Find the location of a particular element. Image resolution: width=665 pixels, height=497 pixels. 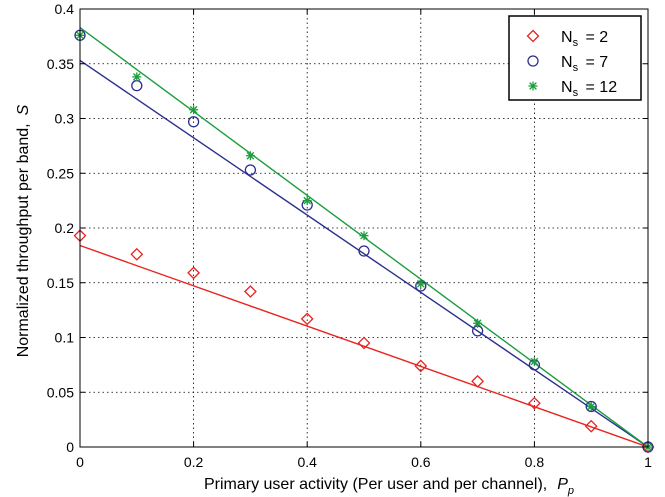

y-tick-label: 0.3 is located at coordinates (65, 119).